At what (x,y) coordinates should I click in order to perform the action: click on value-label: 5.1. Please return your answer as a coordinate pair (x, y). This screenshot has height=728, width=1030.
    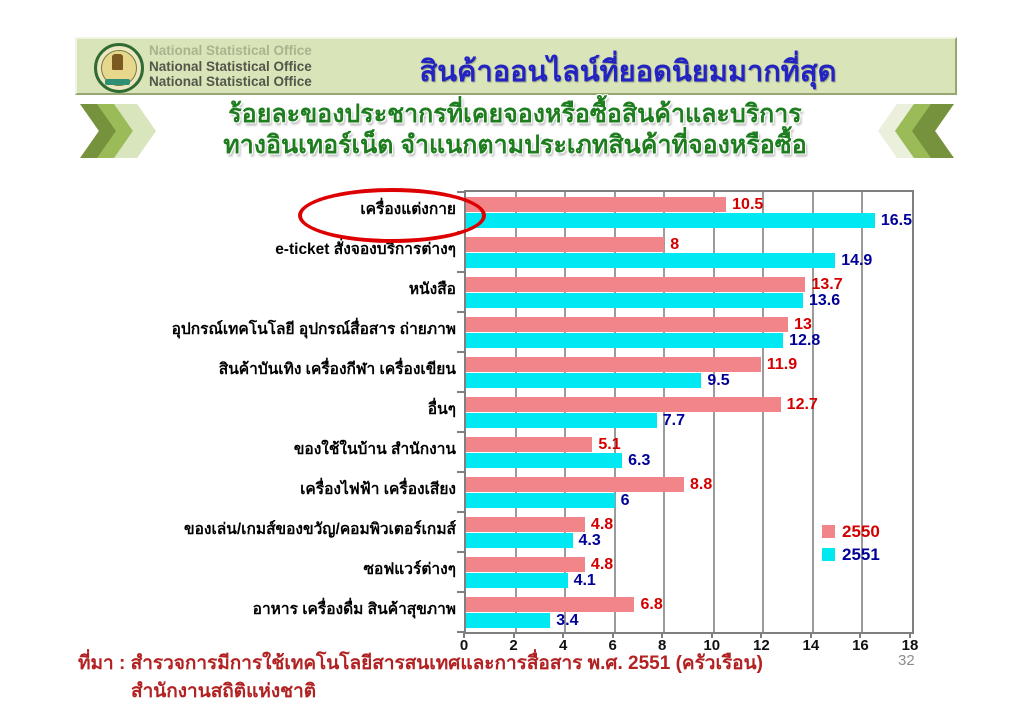
    Looking at the image, I should click on (609, 444).